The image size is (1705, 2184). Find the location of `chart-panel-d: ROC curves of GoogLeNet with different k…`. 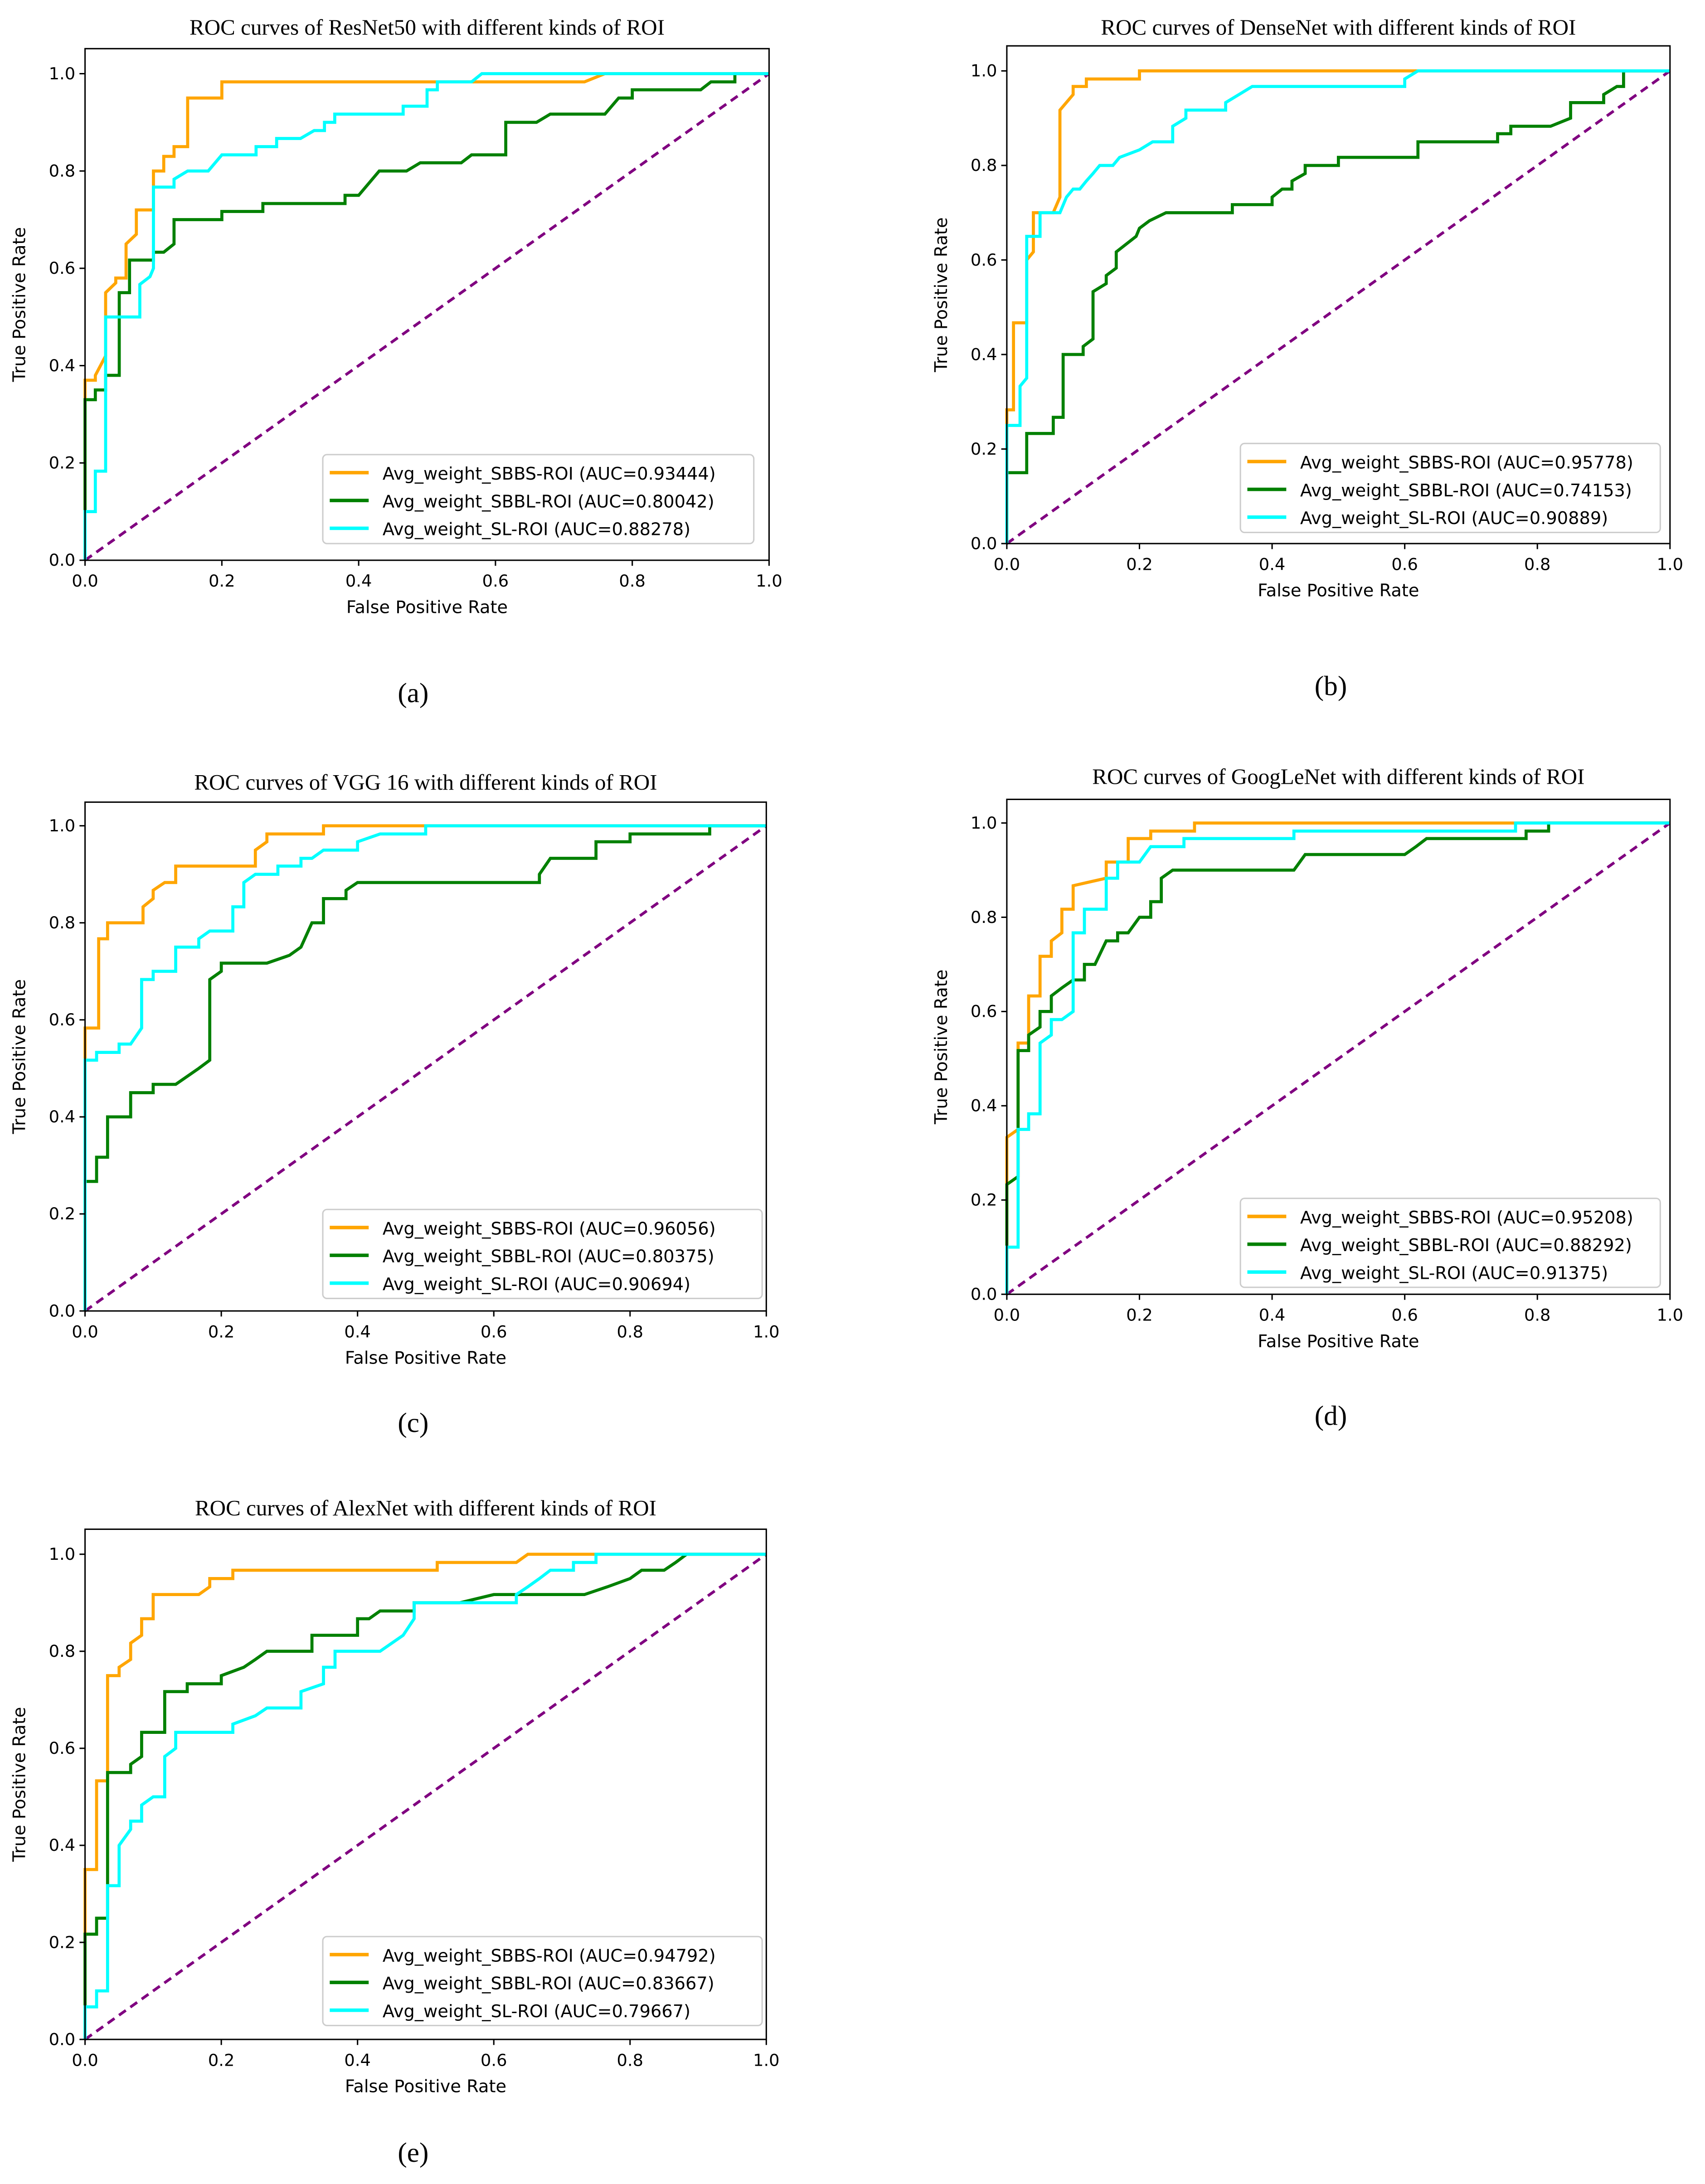

chart-panel-d: ROC curves of GoogLeNet with different k… is located at coordinates (1307, 1098).